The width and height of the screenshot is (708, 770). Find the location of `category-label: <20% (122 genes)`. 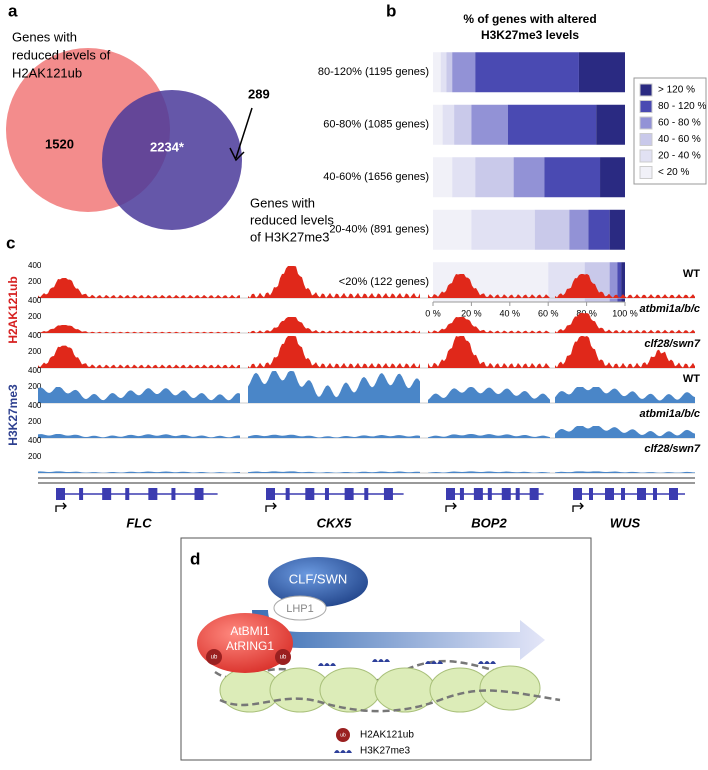

category-label: <20% (122 genes) is located at coordinates (384, 282).